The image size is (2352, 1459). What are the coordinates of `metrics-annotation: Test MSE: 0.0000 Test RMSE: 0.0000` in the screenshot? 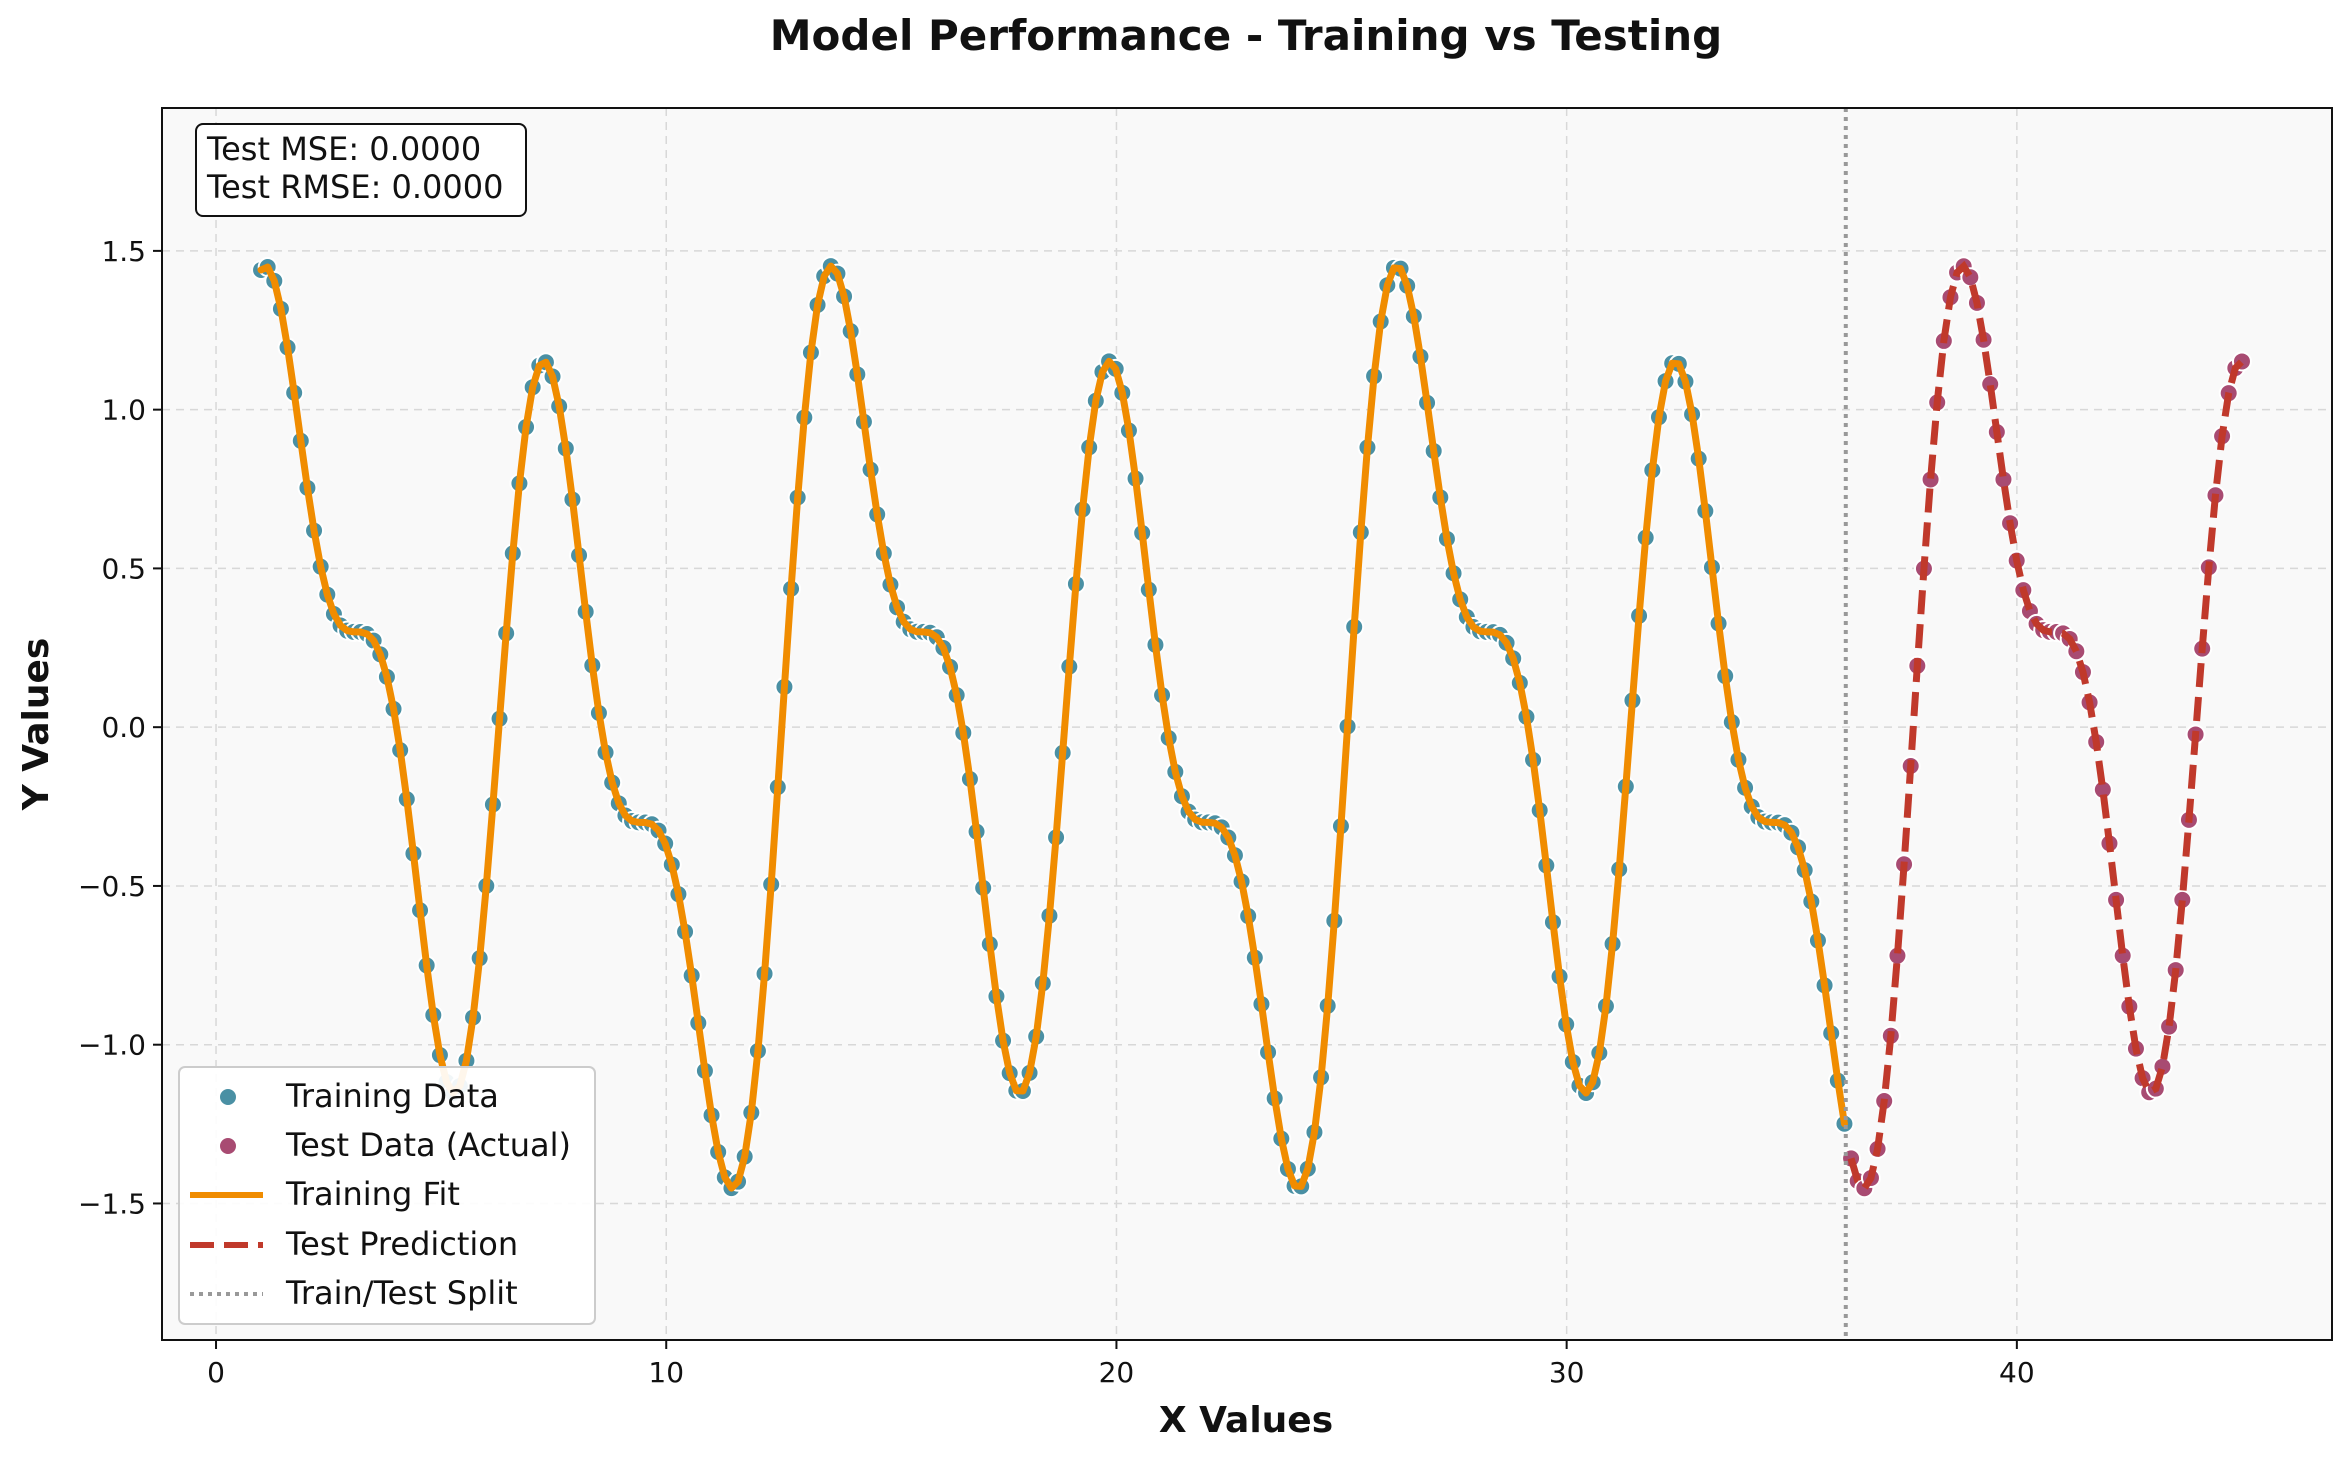 It's located at (361, 170).